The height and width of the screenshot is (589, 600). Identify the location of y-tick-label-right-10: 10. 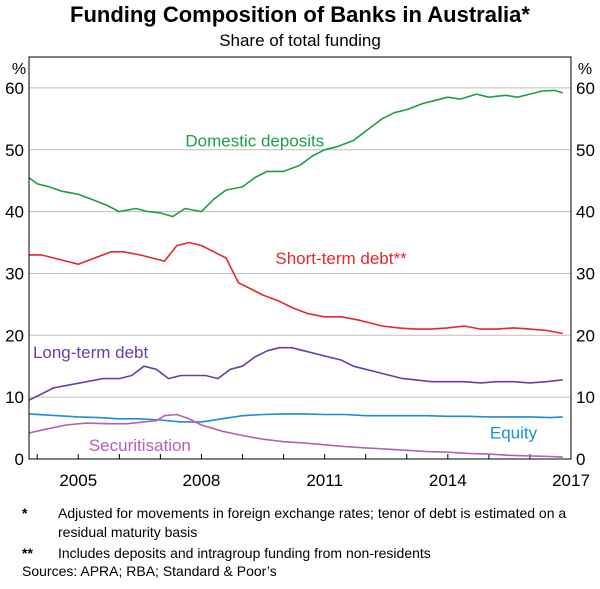
(585, 397).